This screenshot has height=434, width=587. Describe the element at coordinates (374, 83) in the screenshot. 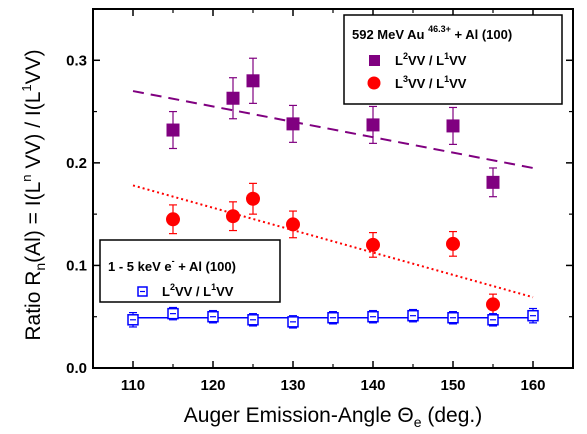

I see `legend-au-circle-marker` at that location.